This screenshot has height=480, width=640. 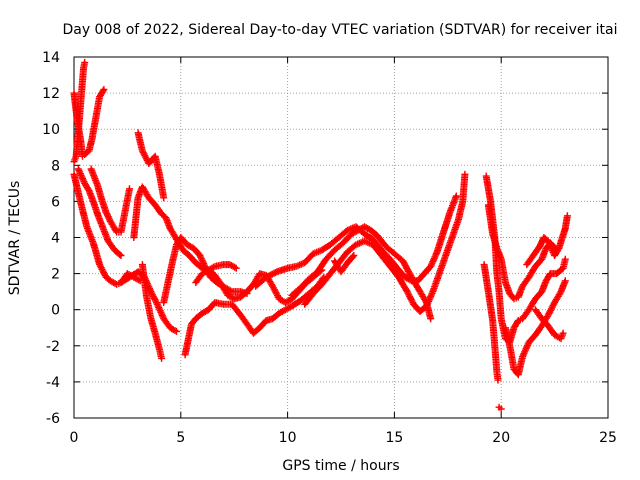 I want to click on x-tick-label: 20, so click(x=501, y=438).